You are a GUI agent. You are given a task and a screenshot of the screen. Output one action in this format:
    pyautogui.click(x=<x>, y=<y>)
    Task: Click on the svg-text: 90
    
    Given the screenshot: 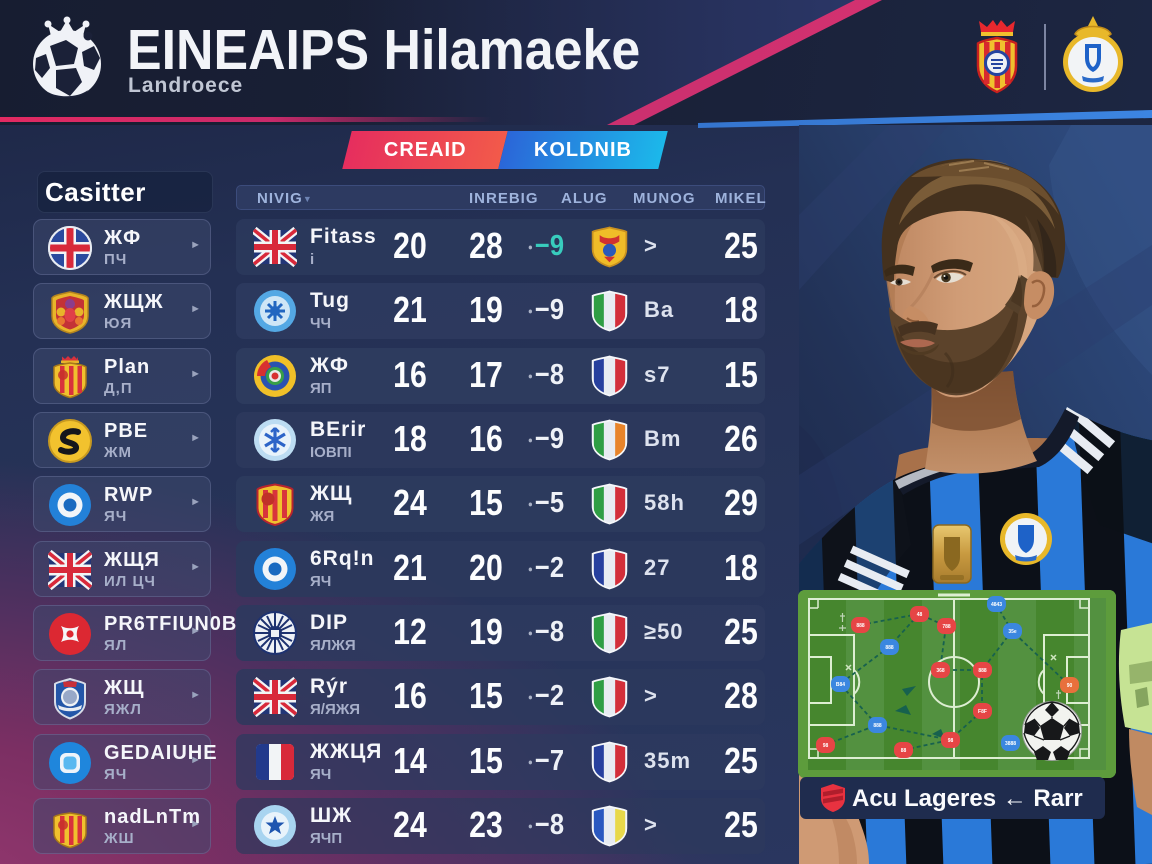 What is the action you would take?
    pyautogui.click(x=1070, y=686)
    